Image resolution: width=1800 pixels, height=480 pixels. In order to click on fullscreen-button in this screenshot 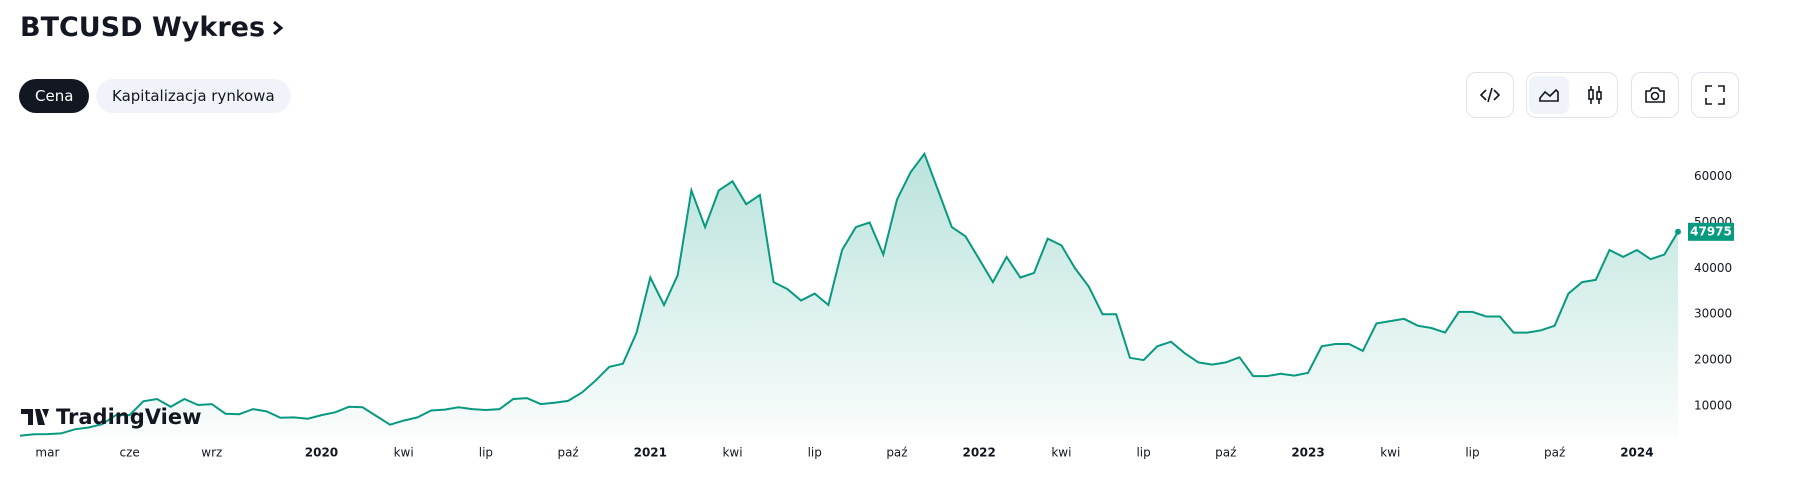, I will do `click(1715, 95)`.